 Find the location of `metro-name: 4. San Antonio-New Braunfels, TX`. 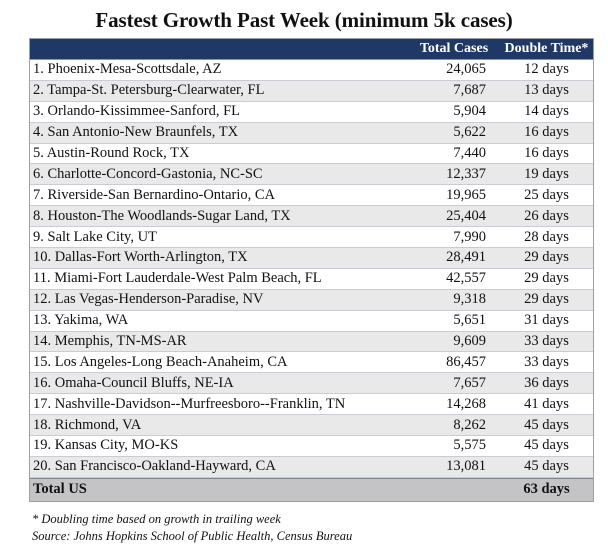

metro-name: 4. San Antonio-New Braunfels, TX is located at coordinates (136, 132).